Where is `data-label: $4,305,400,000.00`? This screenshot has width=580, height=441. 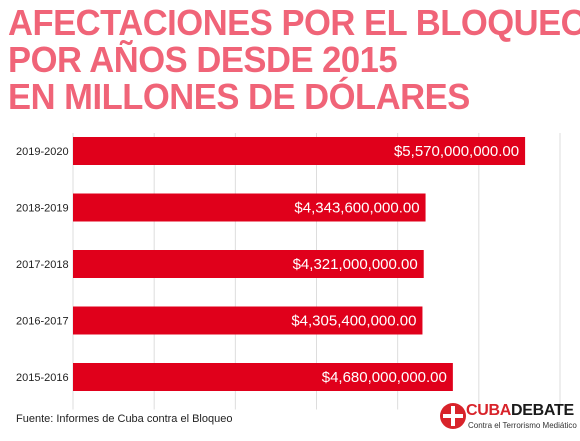
data-label: $4,305,400,000.00 is located at coordinates (353, 321).